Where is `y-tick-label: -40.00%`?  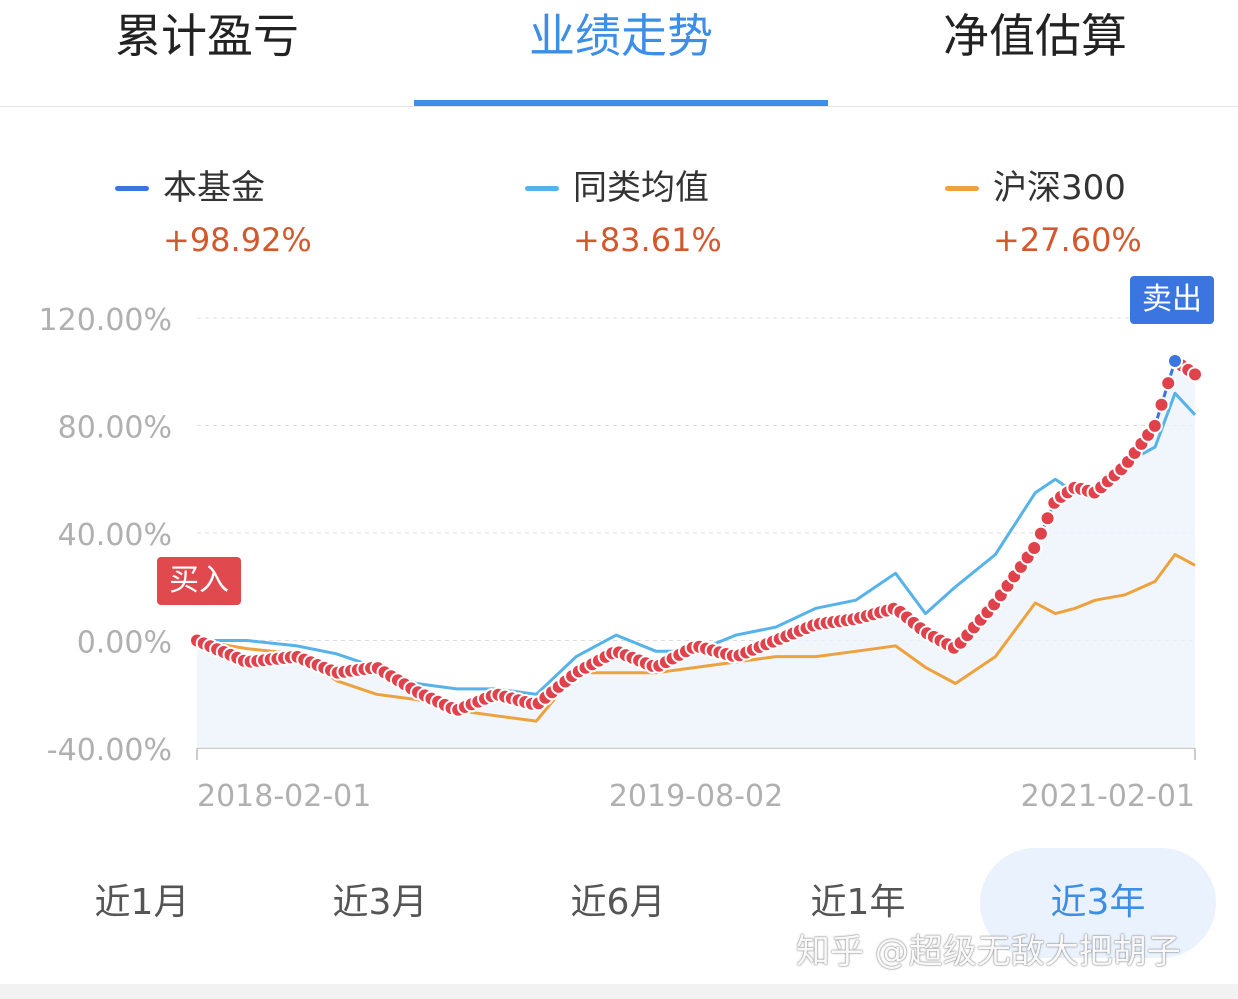 y-tick-label: -40.00% is located at coordinates (109, 750).